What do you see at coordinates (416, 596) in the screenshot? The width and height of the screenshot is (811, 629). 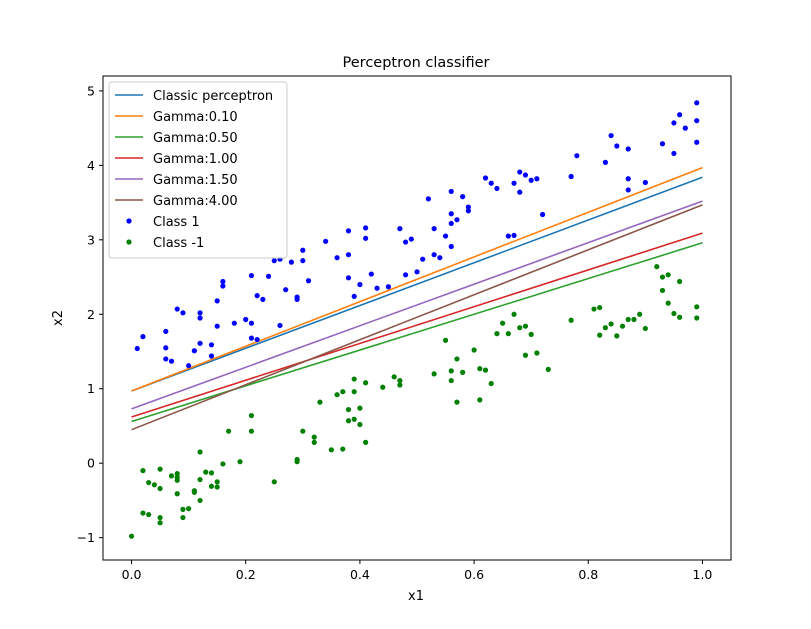 I see `x-axis-label: x1` at bounding box center [416, 596].